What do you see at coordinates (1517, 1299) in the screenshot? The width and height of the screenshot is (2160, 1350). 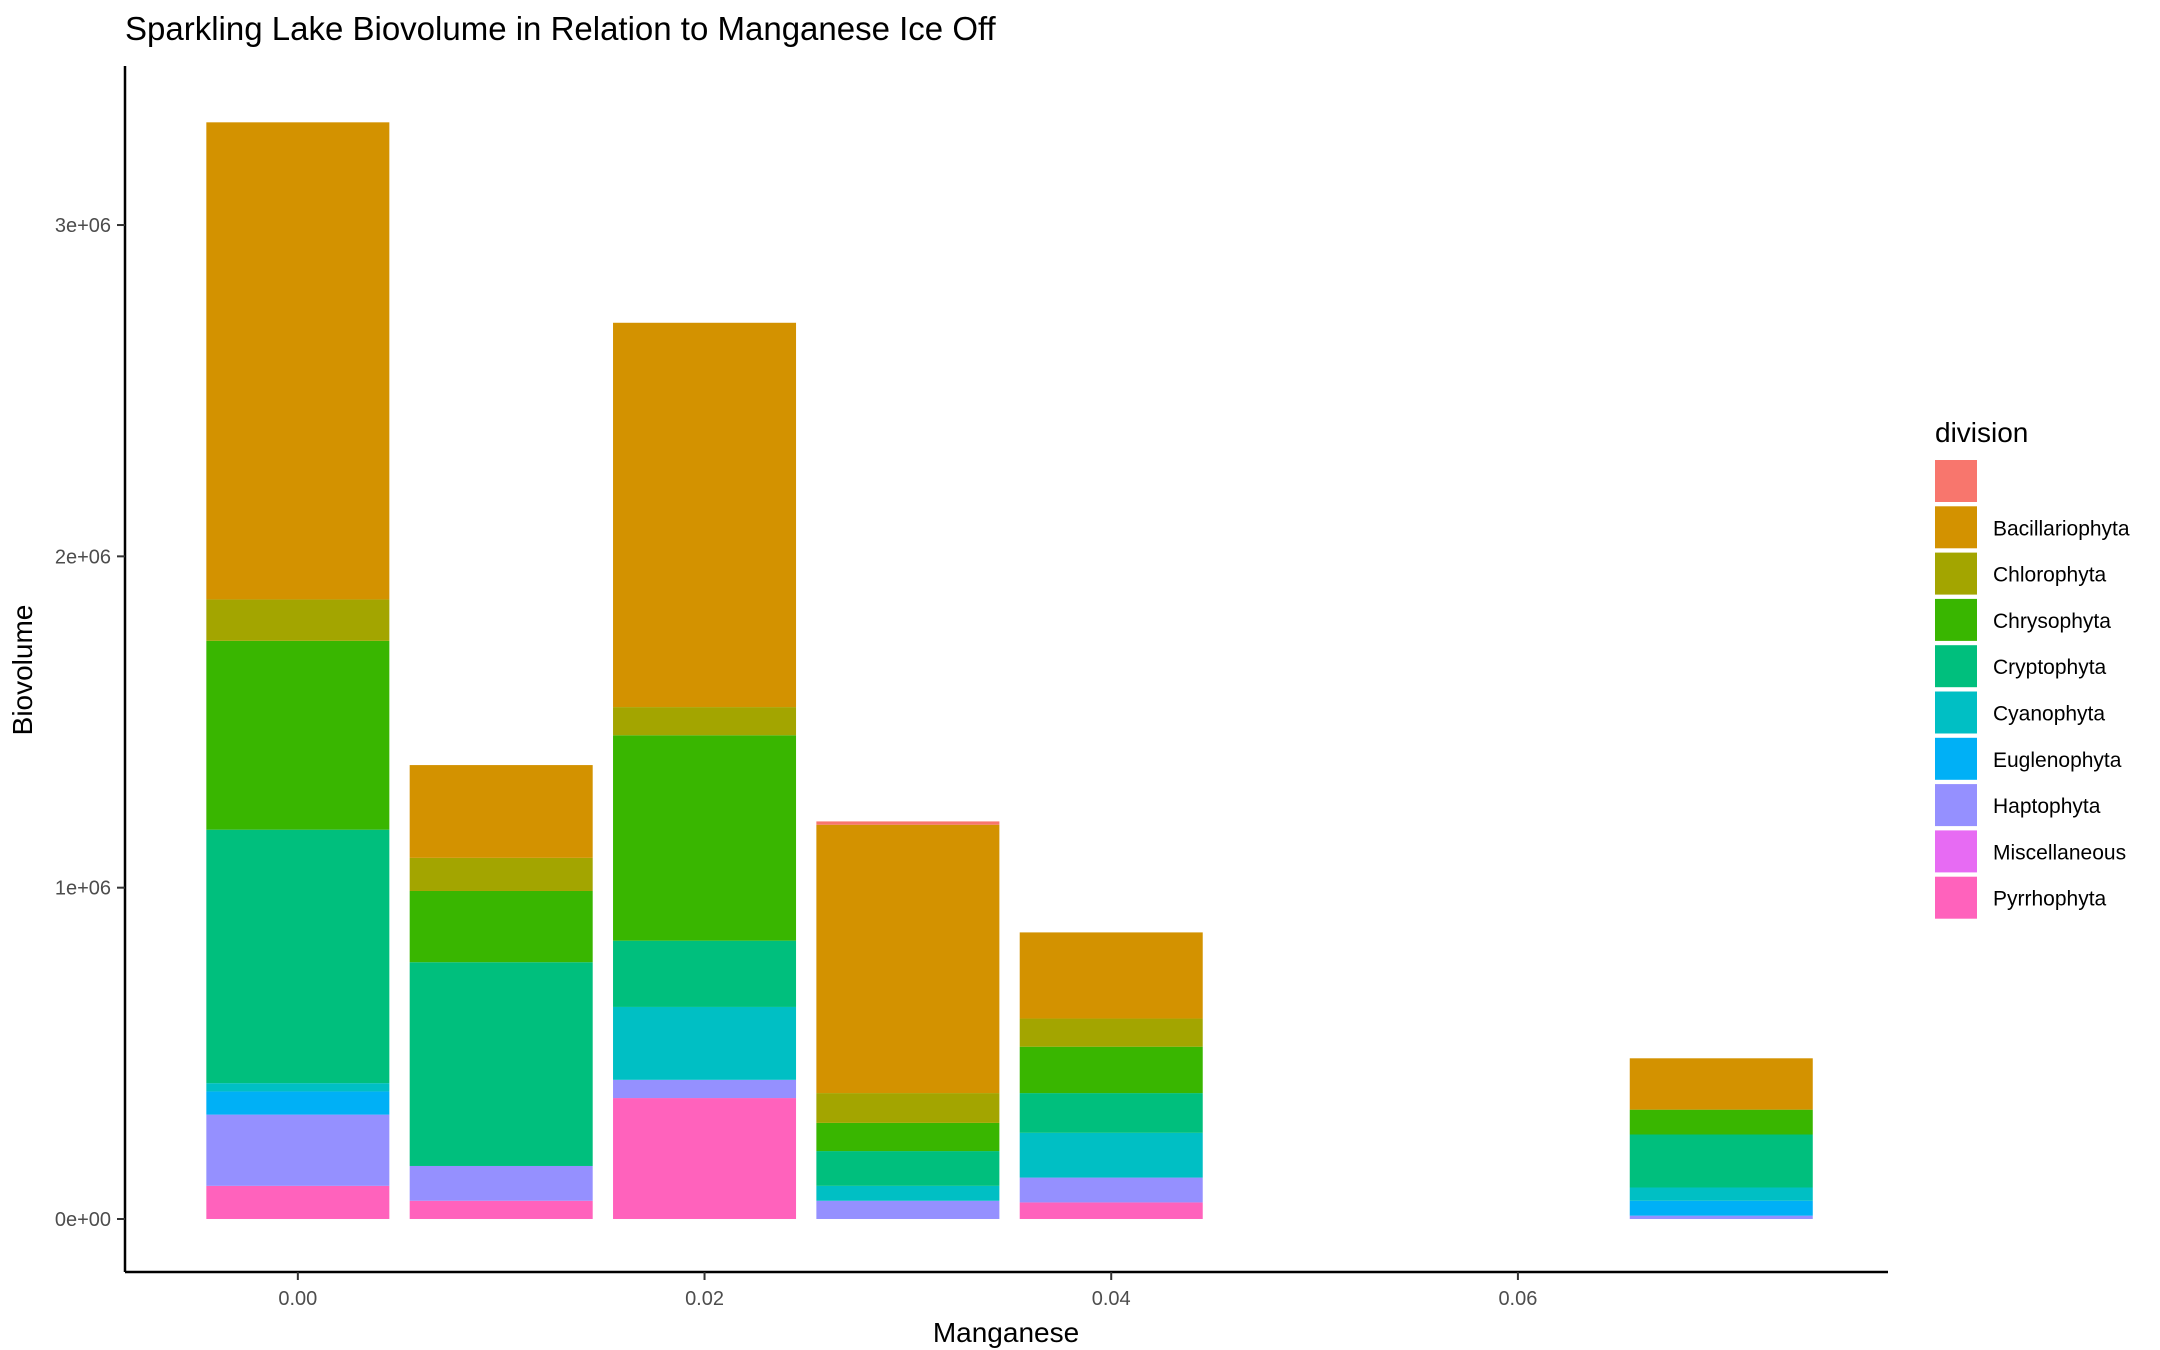 I see `x-tick-label: 0.06` at bounding box center [1517, 1299].